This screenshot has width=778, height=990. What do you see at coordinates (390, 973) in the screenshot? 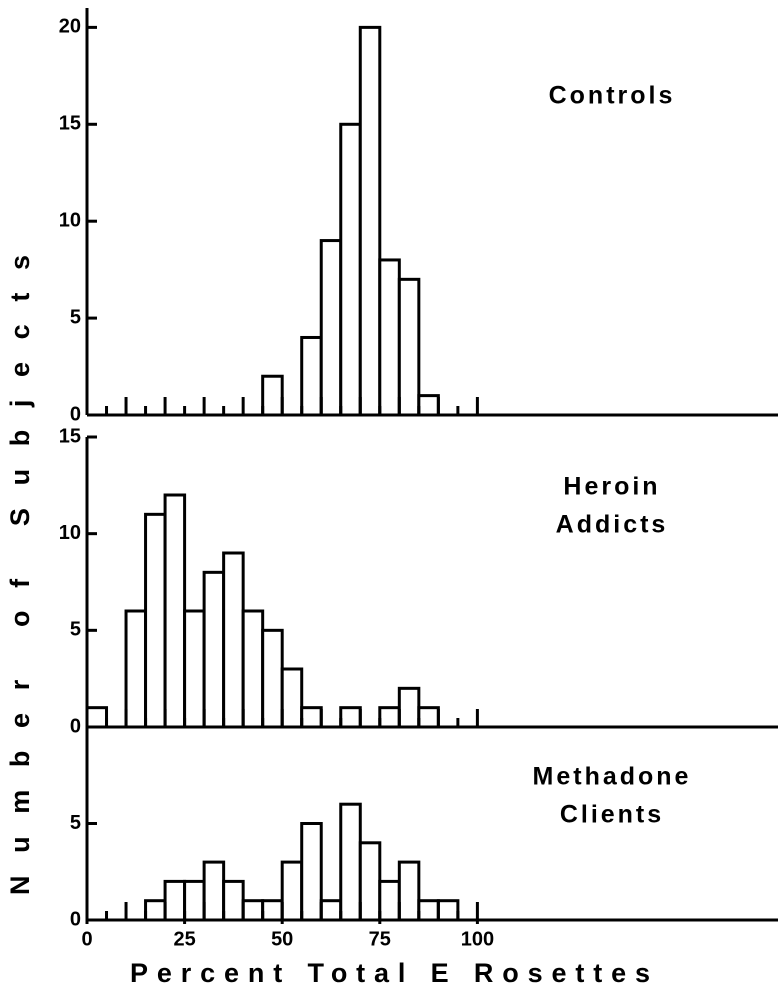
I see `x-axis-label: Percent Total E Rosettes` at bounding box center [390, 973].